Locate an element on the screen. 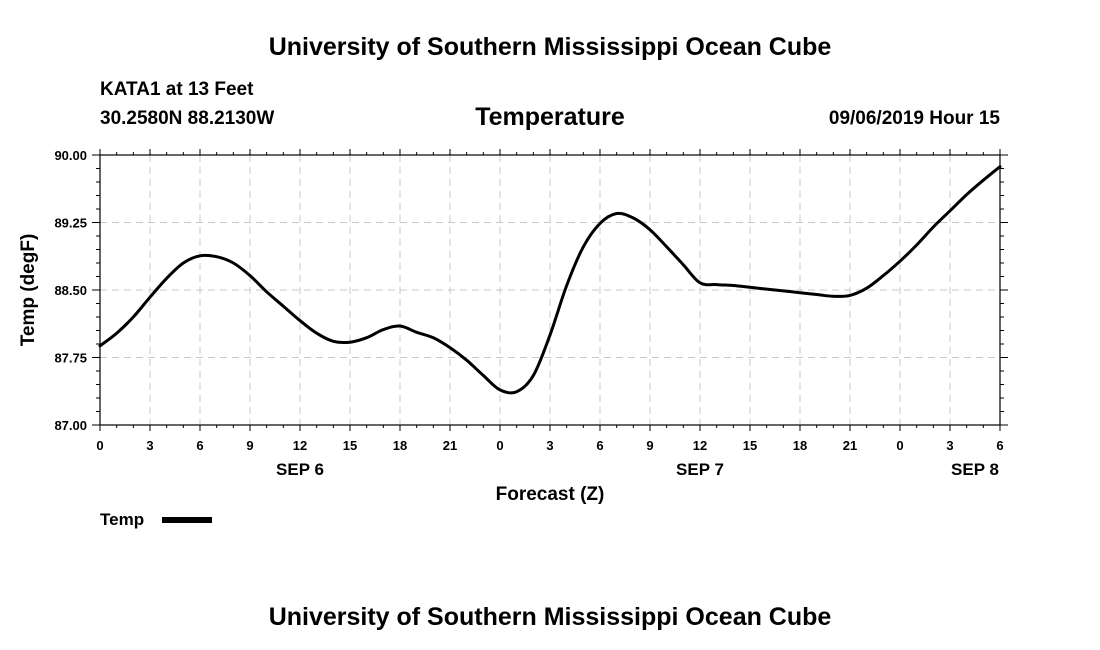 This screenshot has width=1100, height=650. date-label: SEP 8 is located at coordinates (975, 469).